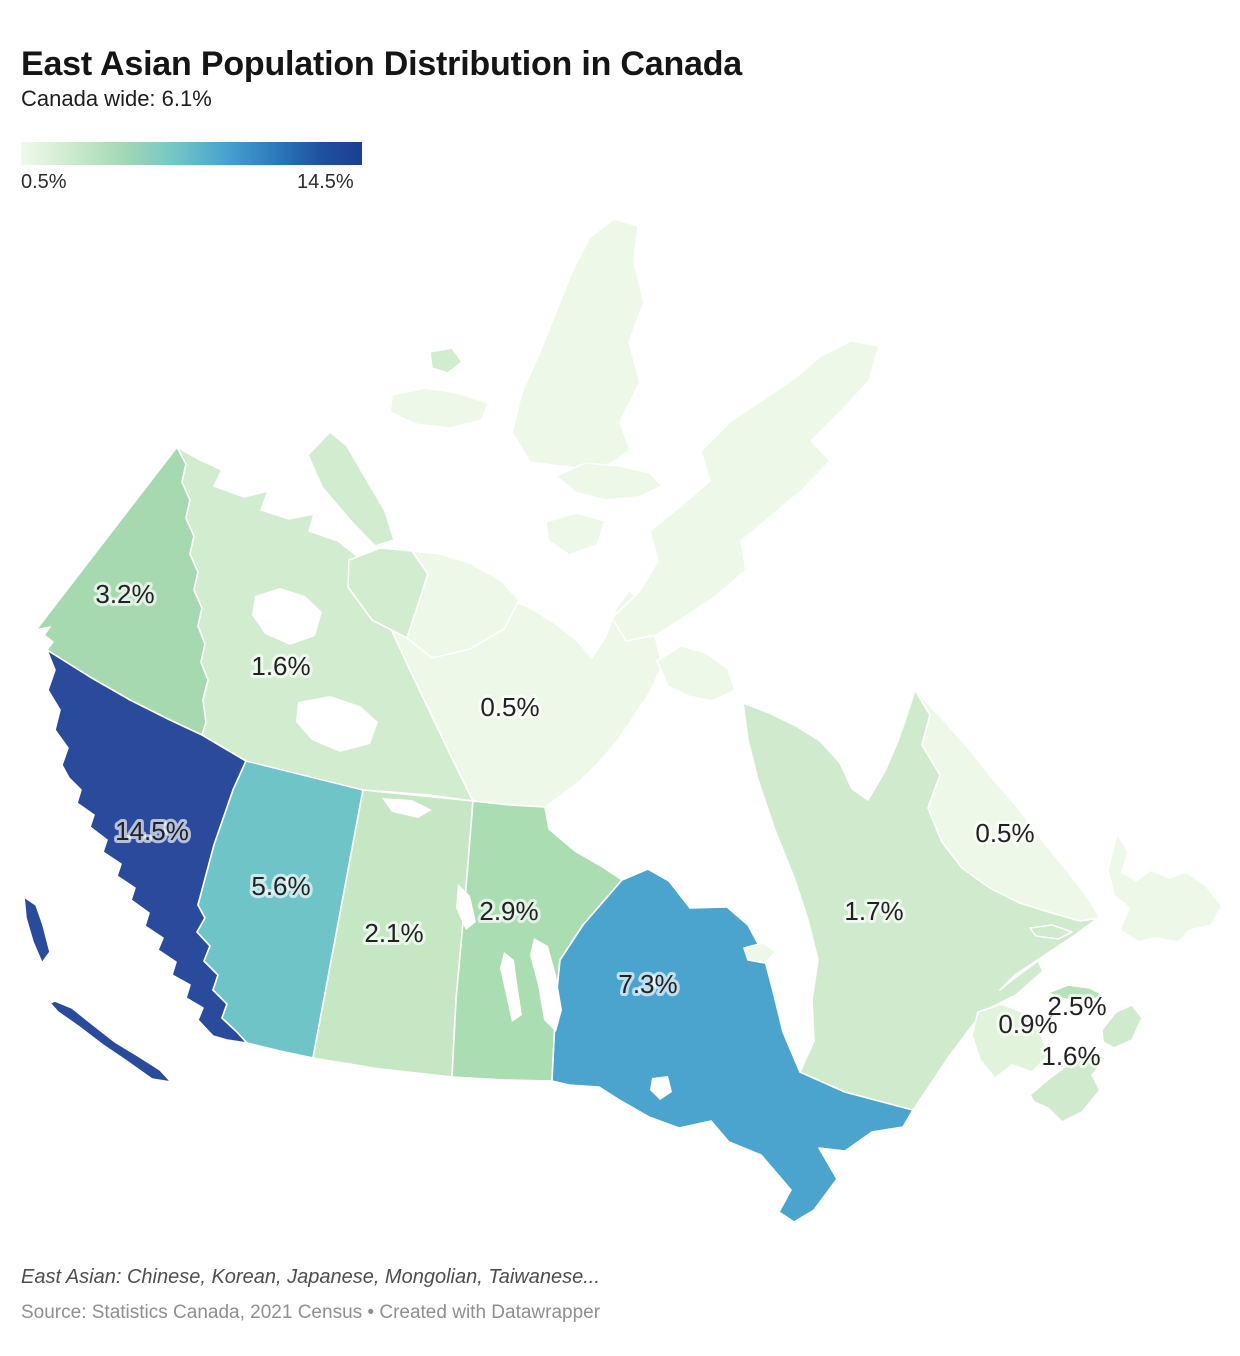 The height and width of the screenshot is (1356, 1240). What do you see at coordinates (511, 987) in the screenshot?
I see `lake-winnipegosis` at bounding box center [511, 987].